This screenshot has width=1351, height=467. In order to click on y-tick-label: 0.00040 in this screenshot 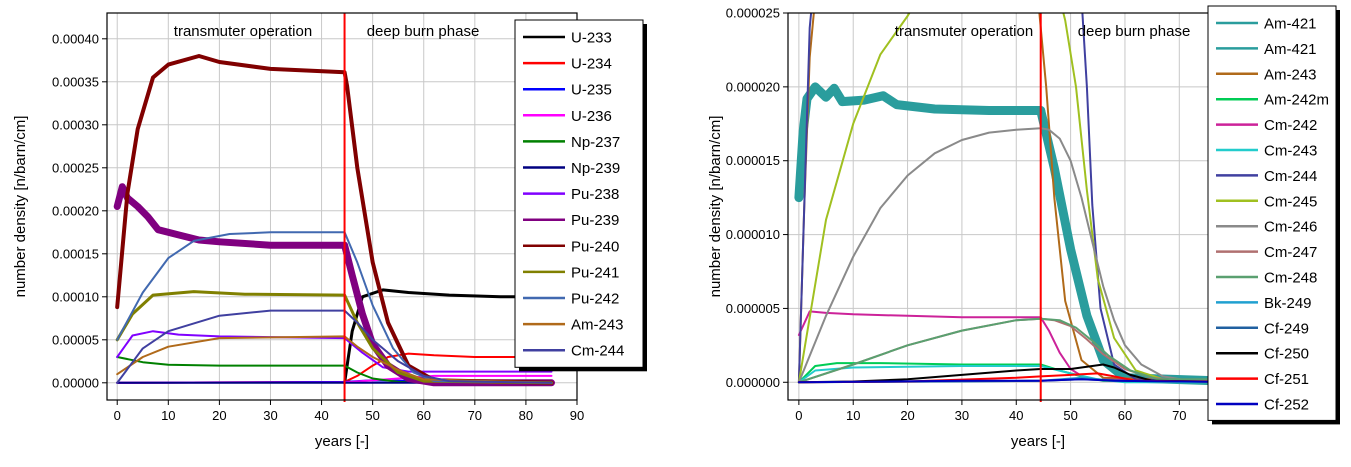, I will do `click(75, 38)`.